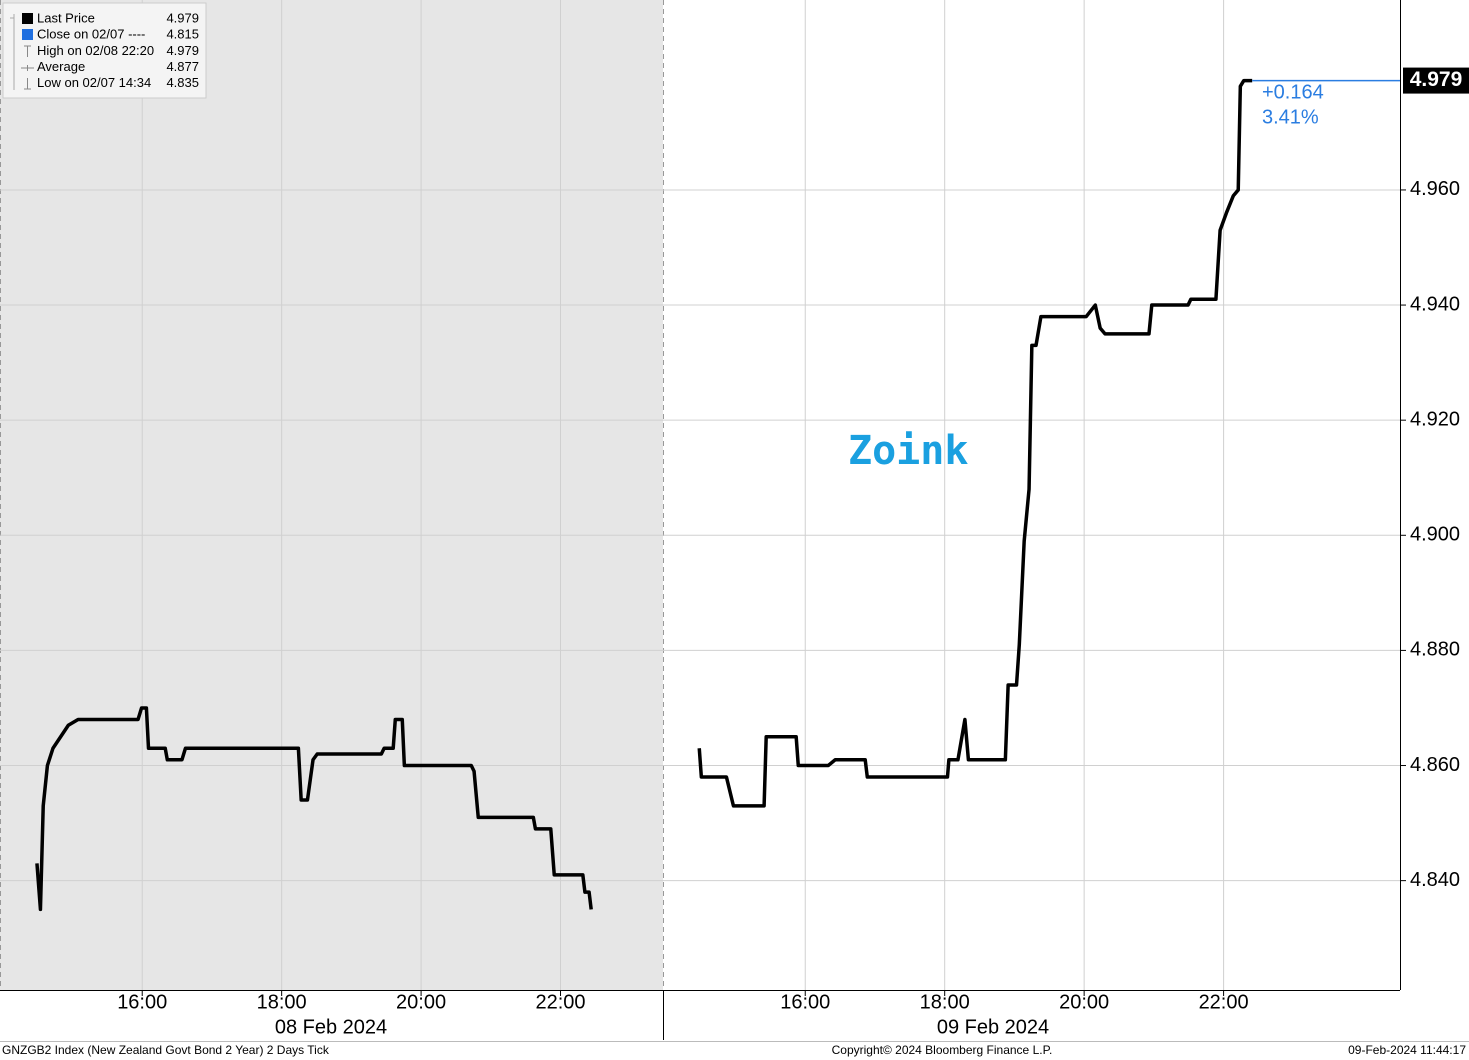 Image resolution: width=1469 pixels, height=1060 pixels. I want to click on legend-box, so click(104, 50).